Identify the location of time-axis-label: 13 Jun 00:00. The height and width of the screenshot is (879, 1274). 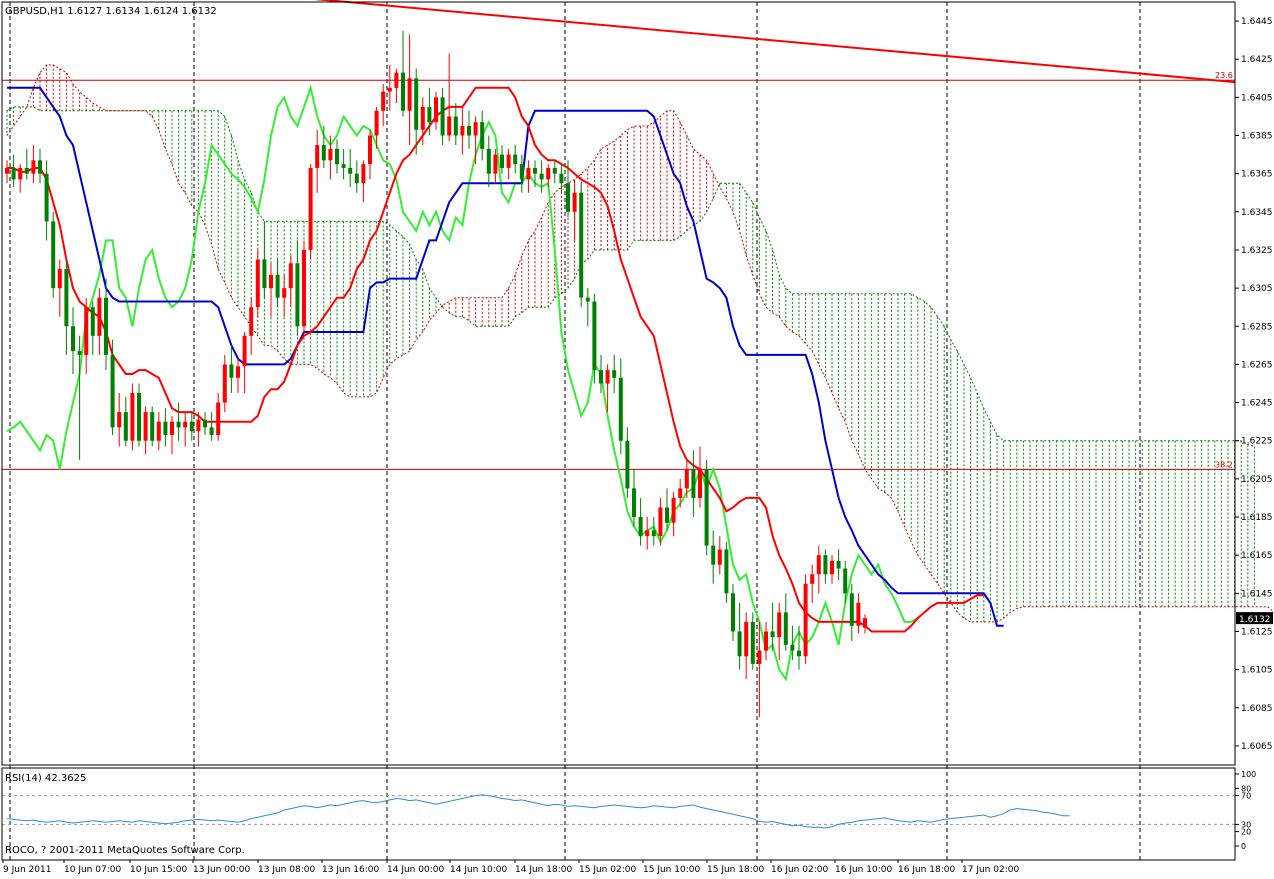
(221, 870).